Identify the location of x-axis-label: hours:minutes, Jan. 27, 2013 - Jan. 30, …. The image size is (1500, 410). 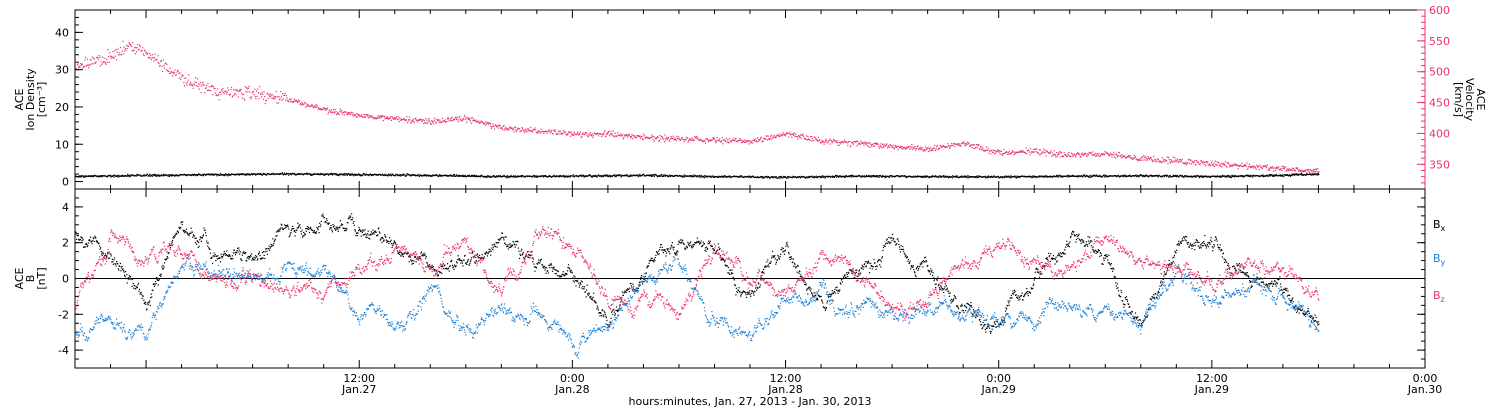
(750, 401).